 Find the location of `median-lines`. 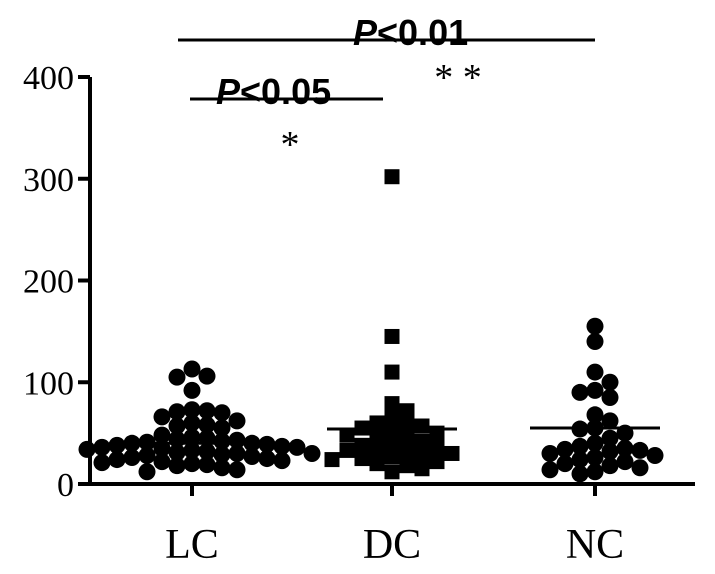

median-lines is located at coordinates (393, 435).